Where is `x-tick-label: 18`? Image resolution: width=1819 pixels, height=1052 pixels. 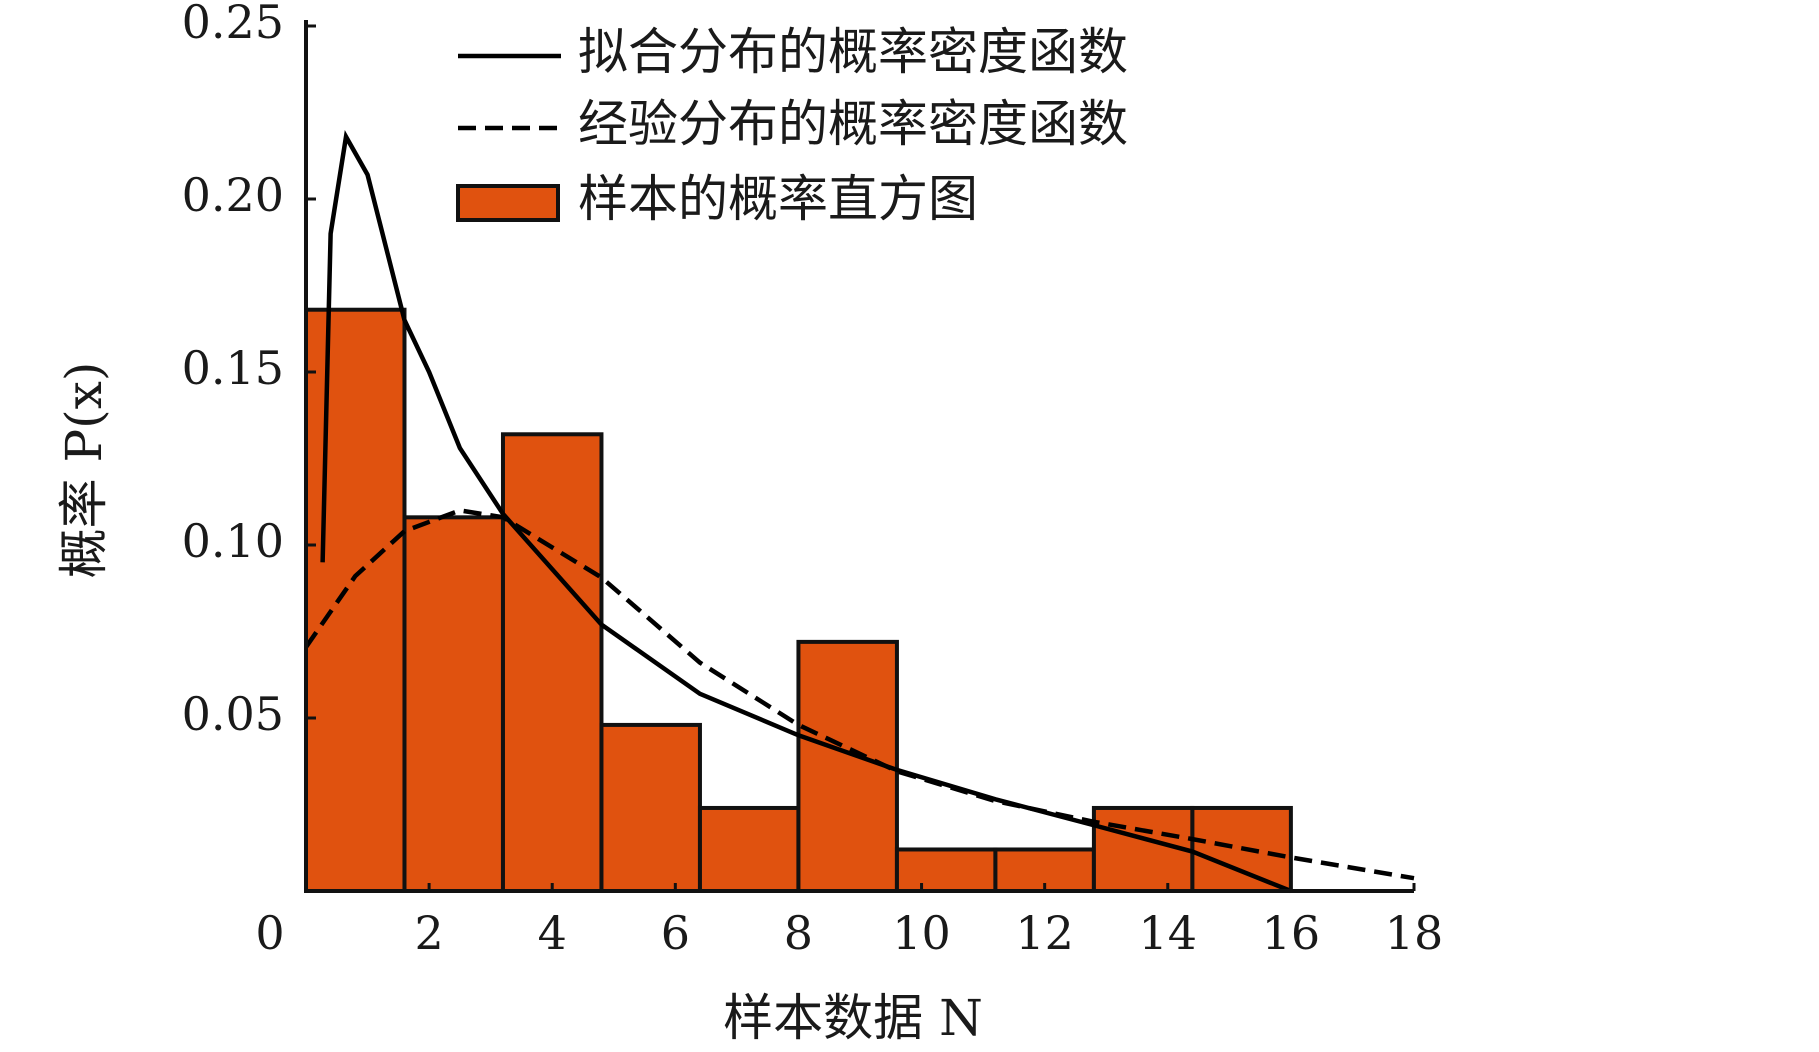
x-tick-label: 18 is located at coordinates (1414, 933).